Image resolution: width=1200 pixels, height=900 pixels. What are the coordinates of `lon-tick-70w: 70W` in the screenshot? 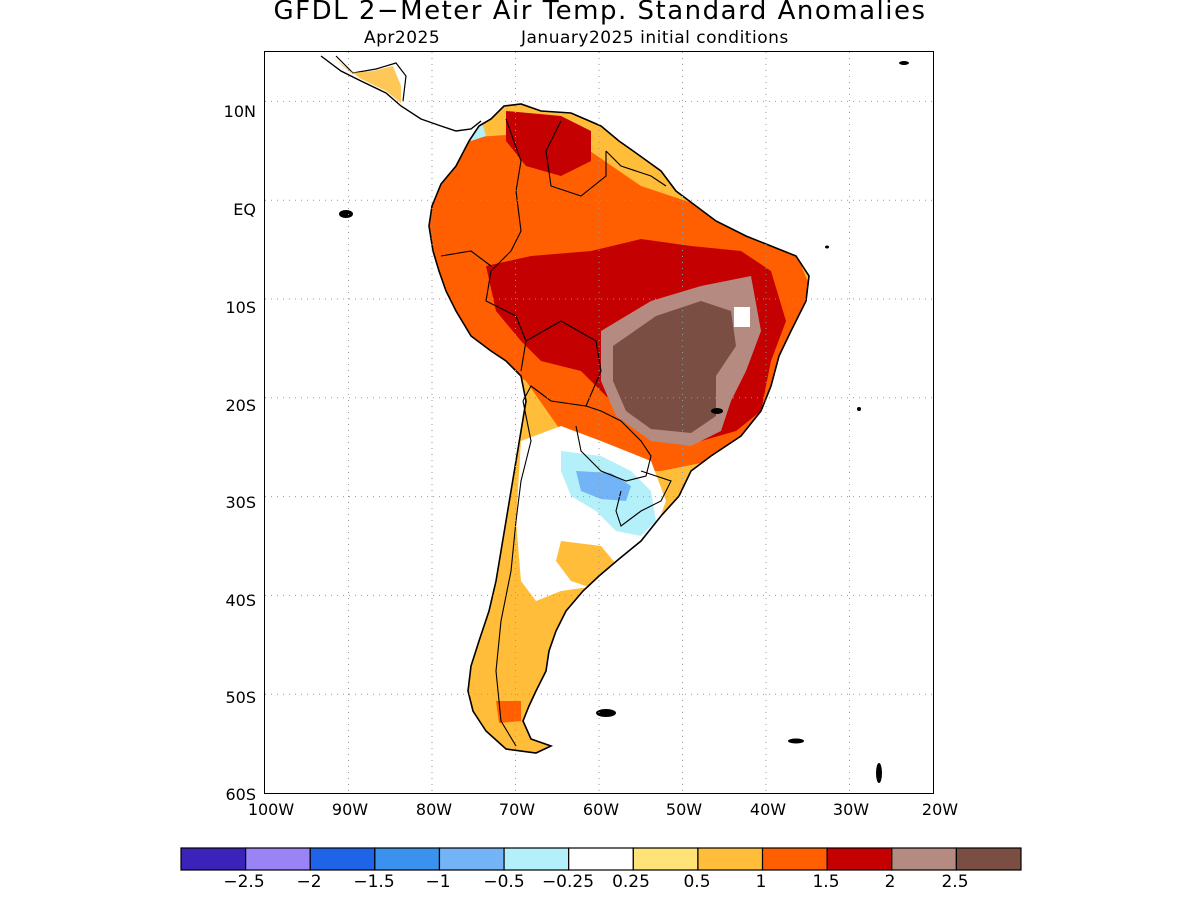 It's located at (517, 809).